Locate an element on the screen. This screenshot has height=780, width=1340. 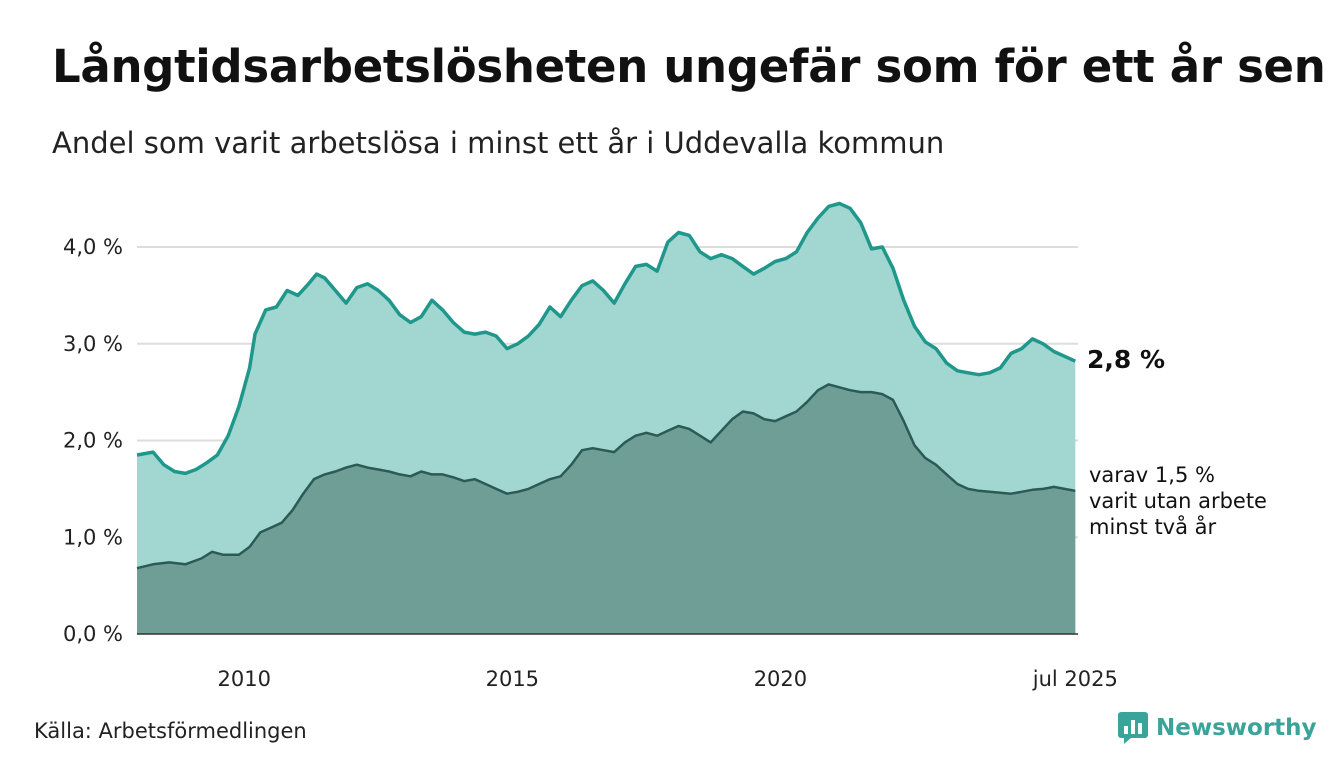
x-tick-label: 2015 is located at coordinates (512, 679).